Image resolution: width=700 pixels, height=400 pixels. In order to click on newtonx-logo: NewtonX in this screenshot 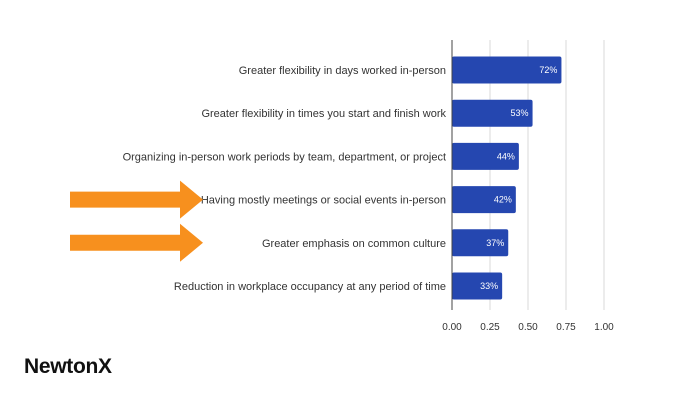, I will do `click(68, 366)`.